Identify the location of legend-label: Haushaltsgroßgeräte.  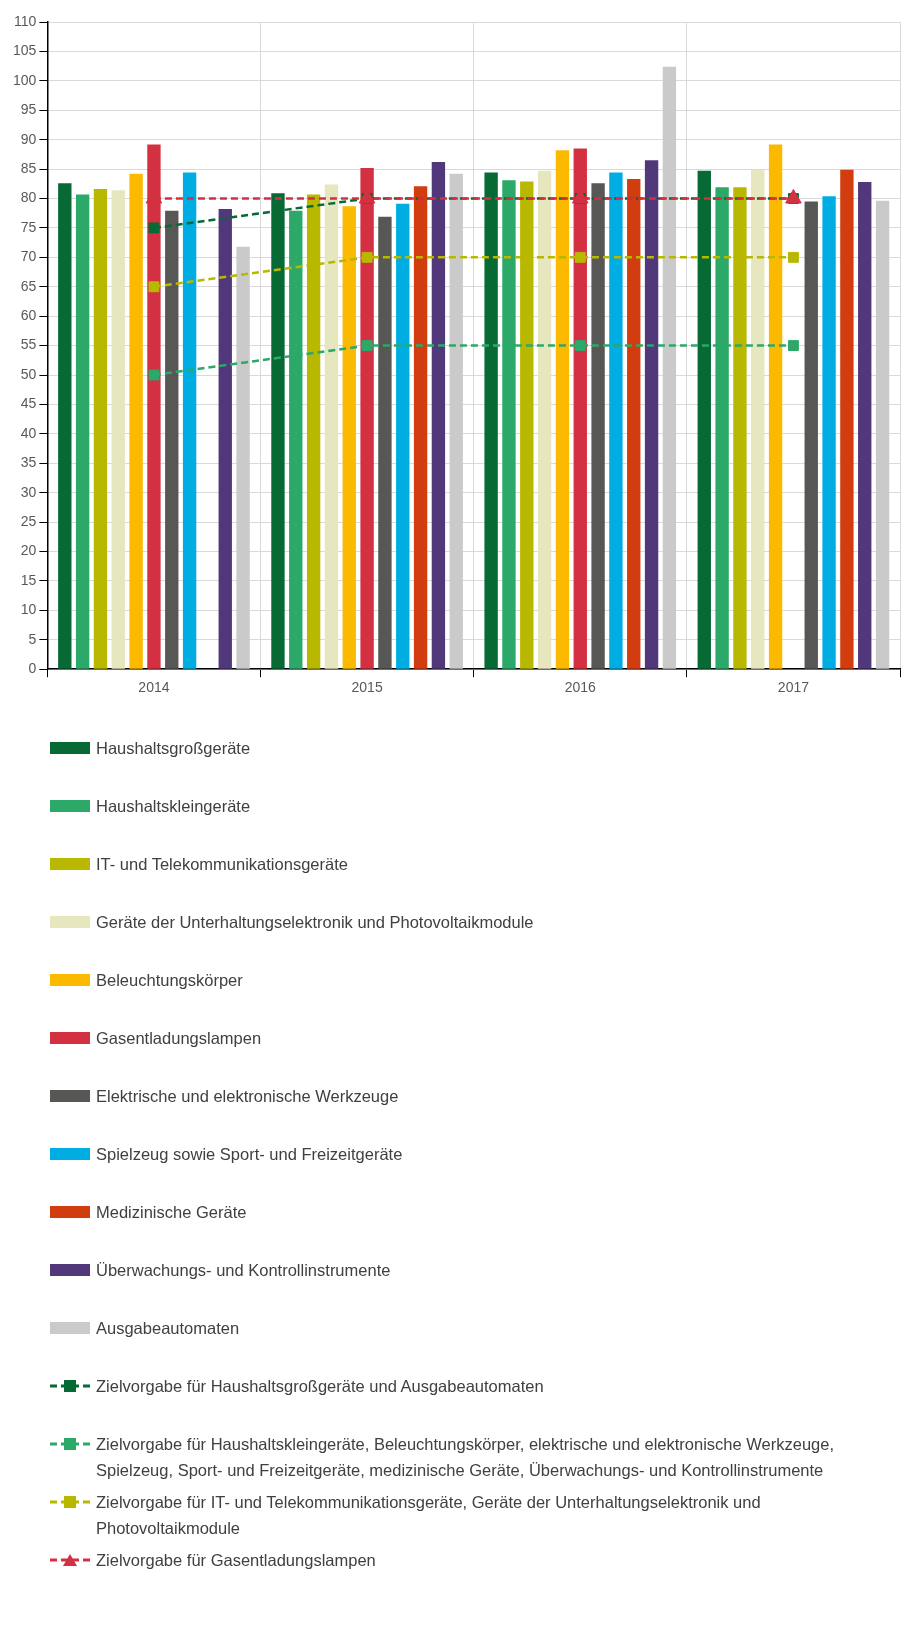
(173, 748).